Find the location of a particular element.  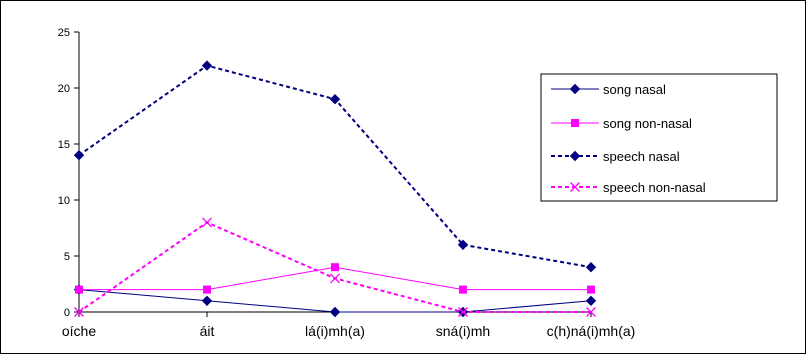

y-tick-label: 0 is located at coordinates (67, 313).